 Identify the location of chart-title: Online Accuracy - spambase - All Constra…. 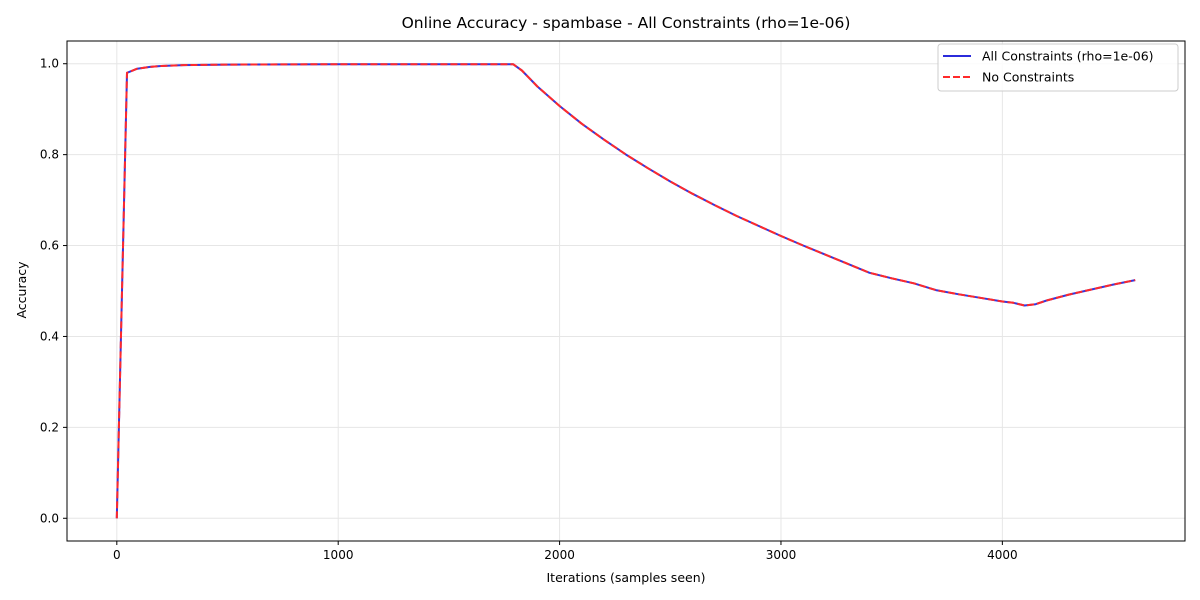
(626, 23).